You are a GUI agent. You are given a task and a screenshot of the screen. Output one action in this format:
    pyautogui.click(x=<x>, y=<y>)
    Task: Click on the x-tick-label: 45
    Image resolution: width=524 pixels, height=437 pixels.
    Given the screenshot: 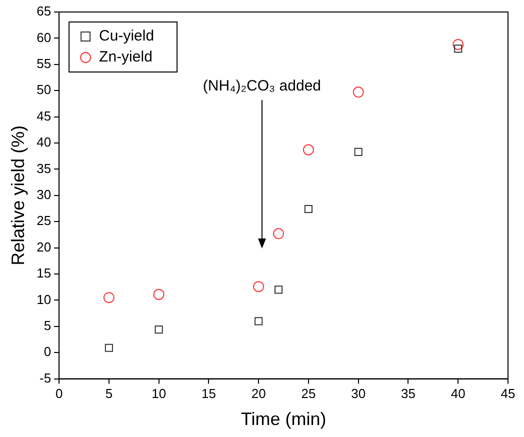 What is the action you would take?
    pyautogui.click(x=508, y=394)
    